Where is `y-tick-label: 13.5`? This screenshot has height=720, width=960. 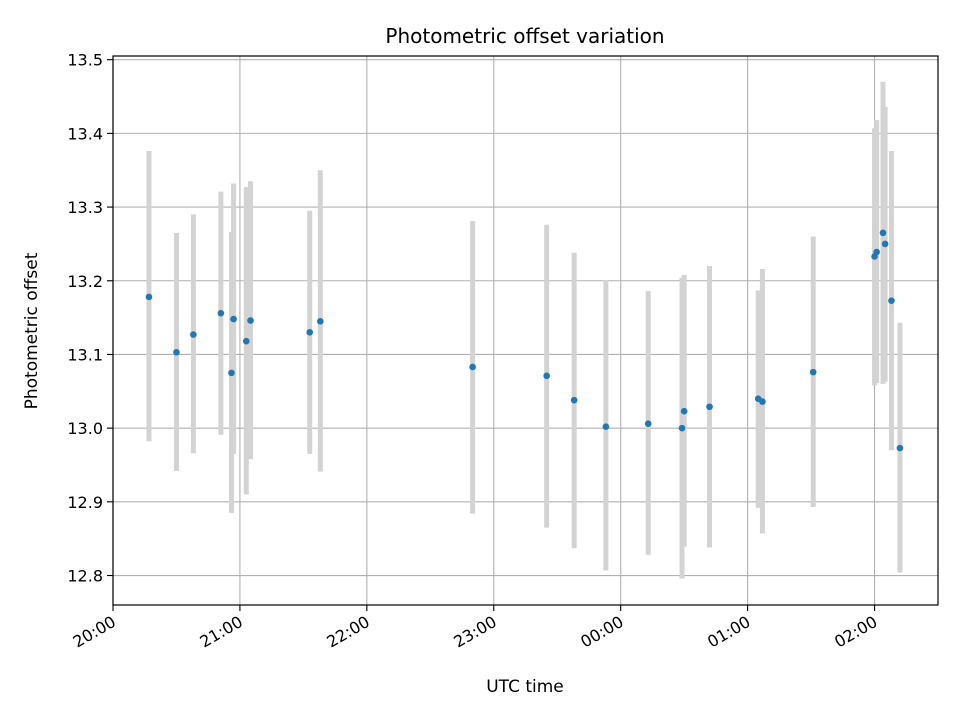 y-tick-label: 13.5 is located at coordinates (85, 60).